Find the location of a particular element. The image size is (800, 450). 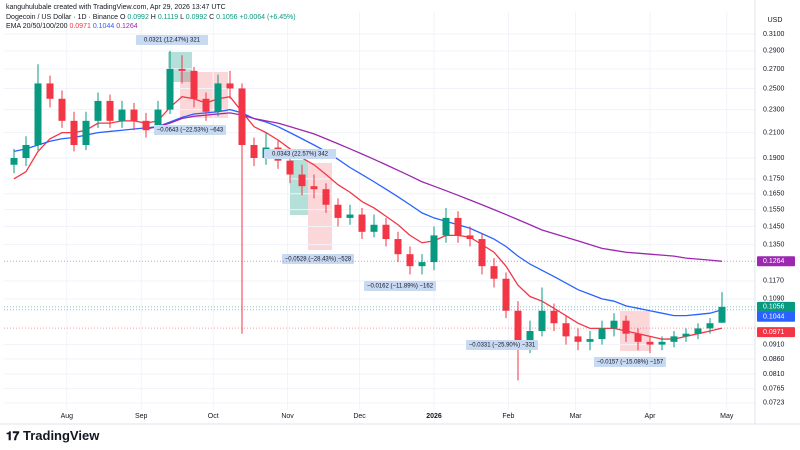

y-tick-label: 0.3100 is located at coordinates (774, 34).